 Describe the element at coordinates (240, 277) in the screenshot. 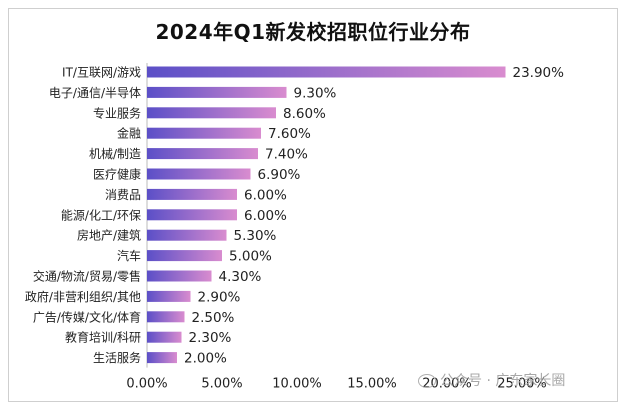

I see `value-label: 4.30%` at that location.